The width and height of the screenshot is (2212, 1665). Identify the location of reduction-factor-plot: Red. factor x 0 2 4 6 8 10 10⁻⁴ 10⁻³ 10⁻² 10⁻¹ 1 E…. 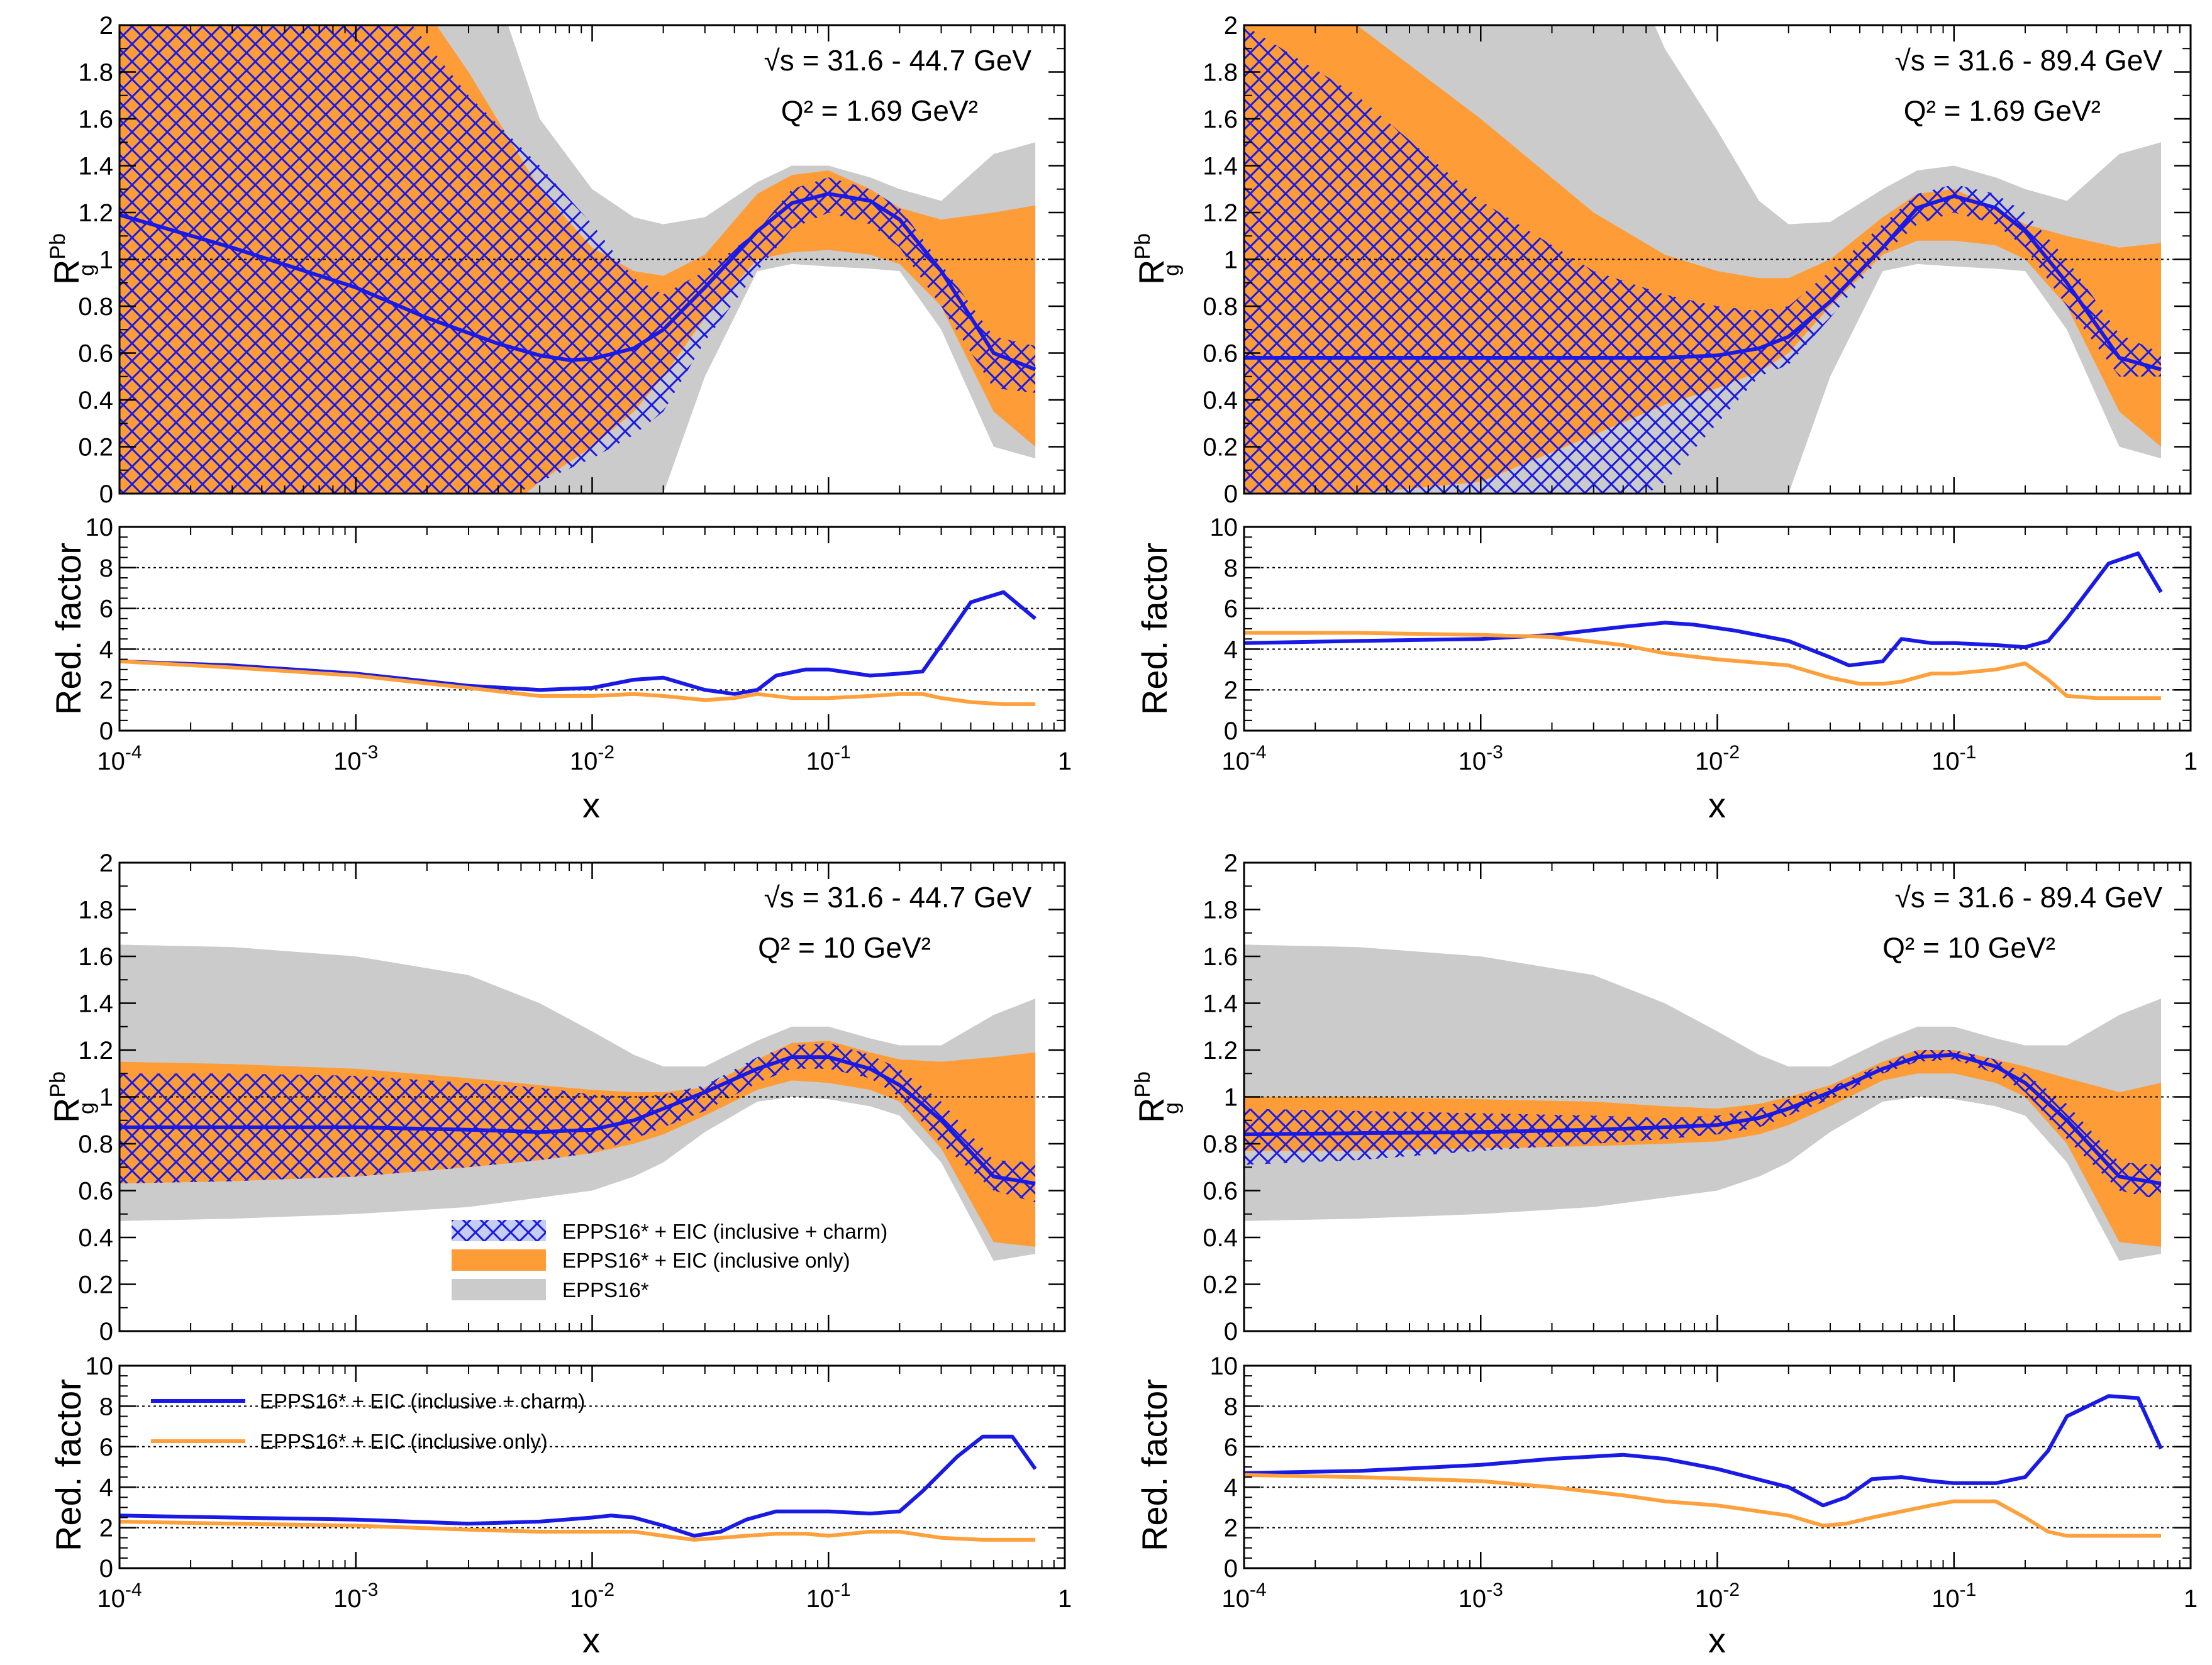
(560, 1506).